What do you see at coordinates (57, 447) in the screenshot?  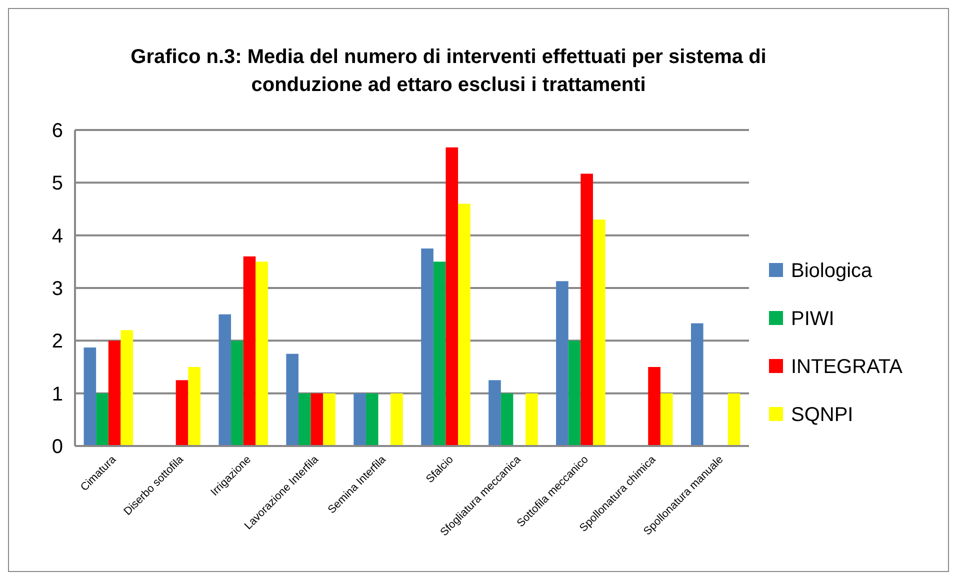 I see `y-tick-label: 0` at bounding box center [57, 447].